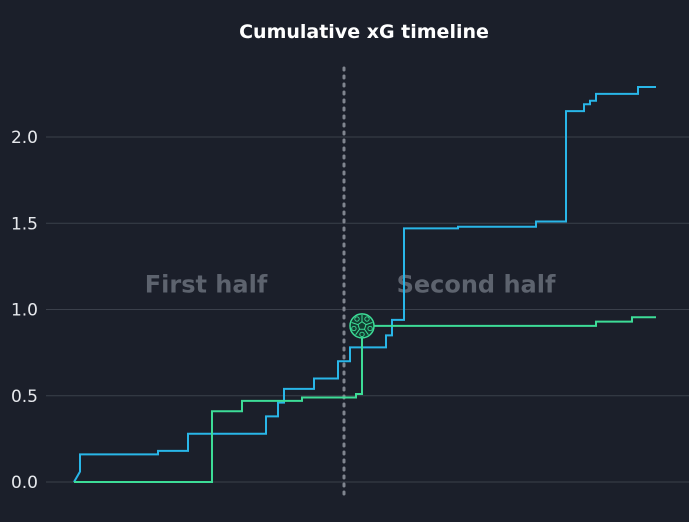 This screenshot has width=689, height=522. I want to click on marker-layer, so click(362, 326).